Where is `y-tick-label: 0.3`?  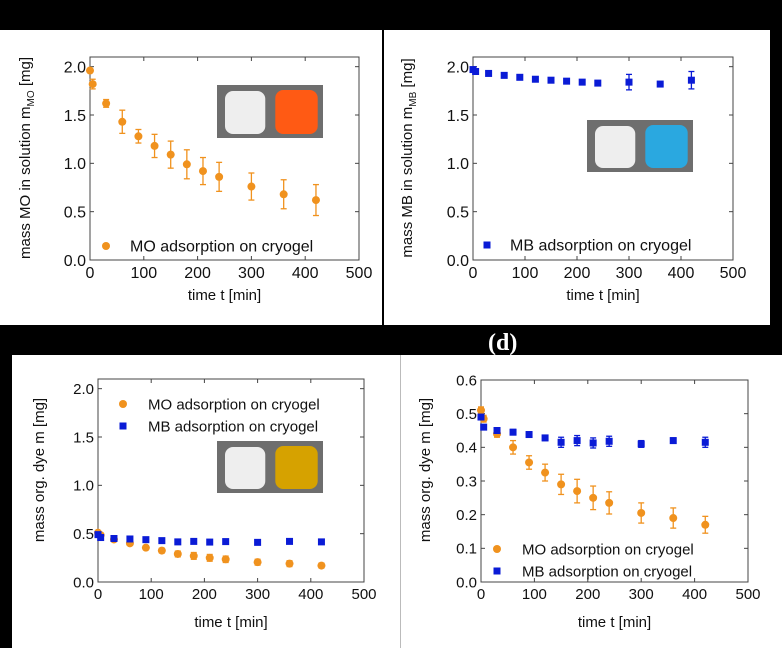
y-tick-label: 0.3 is located at coordinates (466, 481).